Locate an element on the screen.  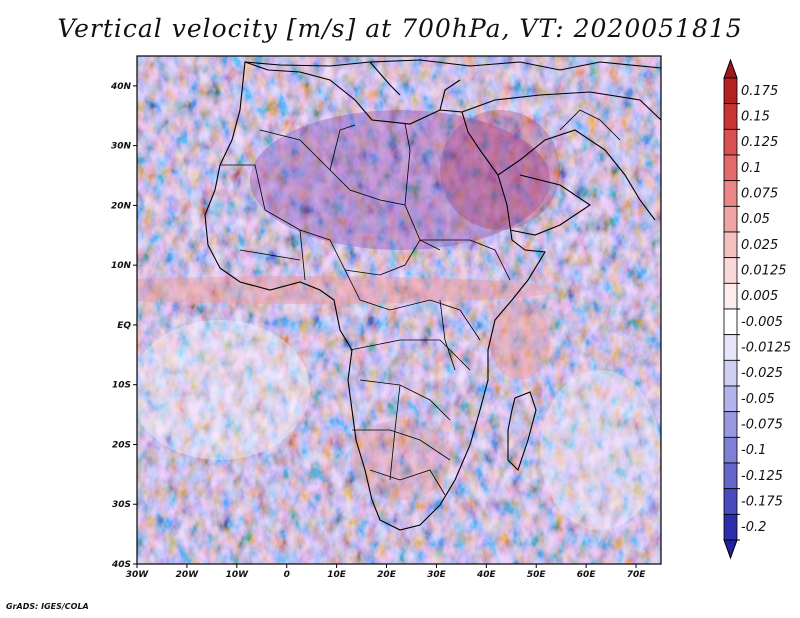
lon-tick-label: 10E is located at coordinates (337, 575).